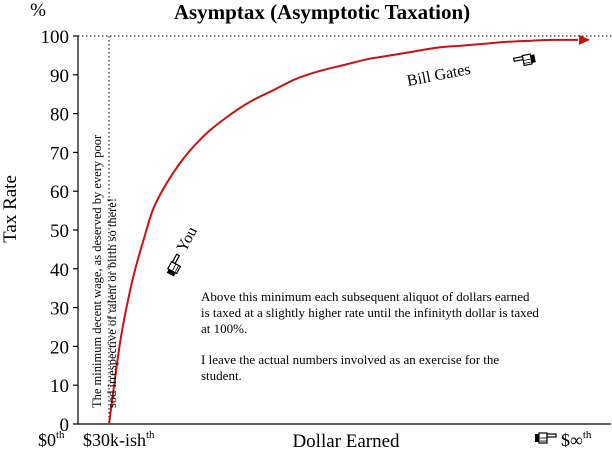  I want to click on x-tick-minimum-sup: th, so click(150, 435).